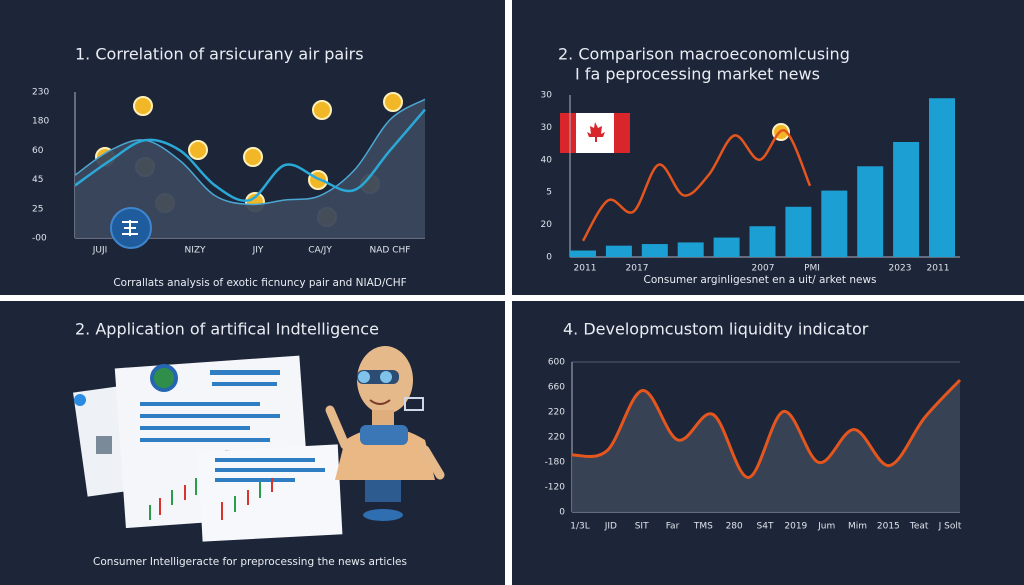 The width and height of the screenshot is (1024, 585). Describe the element at coordinates (195, 251) in the screenshot. I see `x-tick-label: NIZY` at that location.